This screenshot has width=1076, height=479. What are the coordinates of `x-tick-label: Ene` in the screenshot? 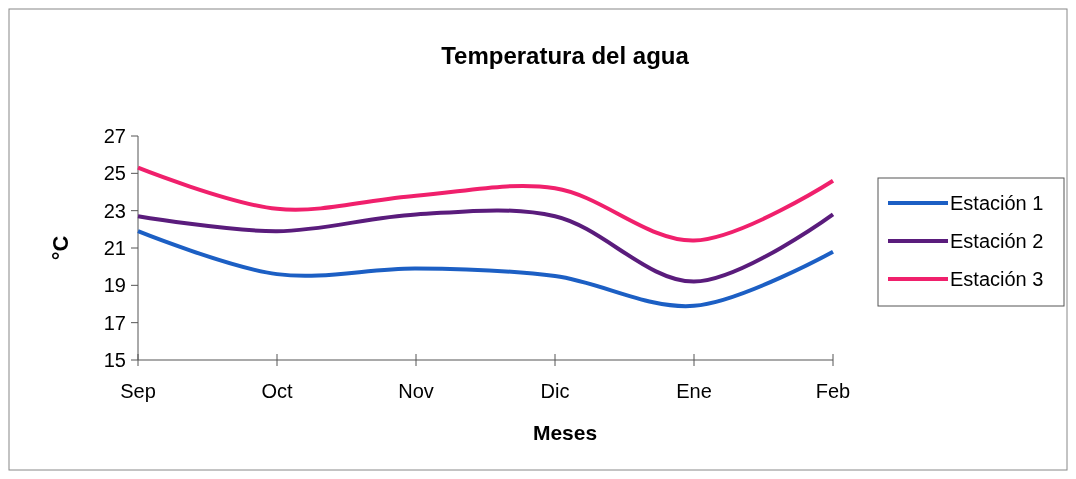 It's located at (694, 391).